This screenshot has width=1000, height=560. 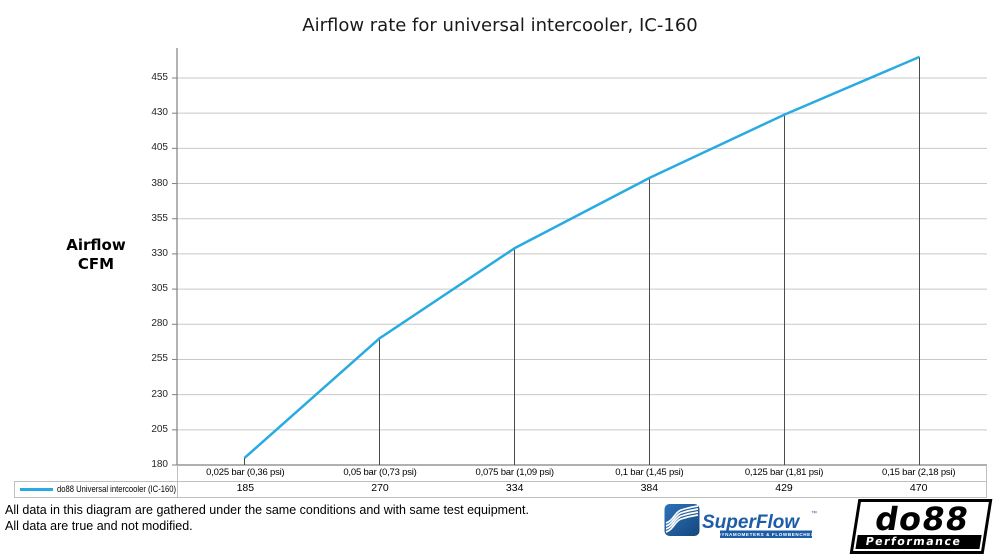 What do you see at coordinates (159, 148) in the screenshot?
I see `y-tick-label-405: 405` at bounding box center [159, 148].